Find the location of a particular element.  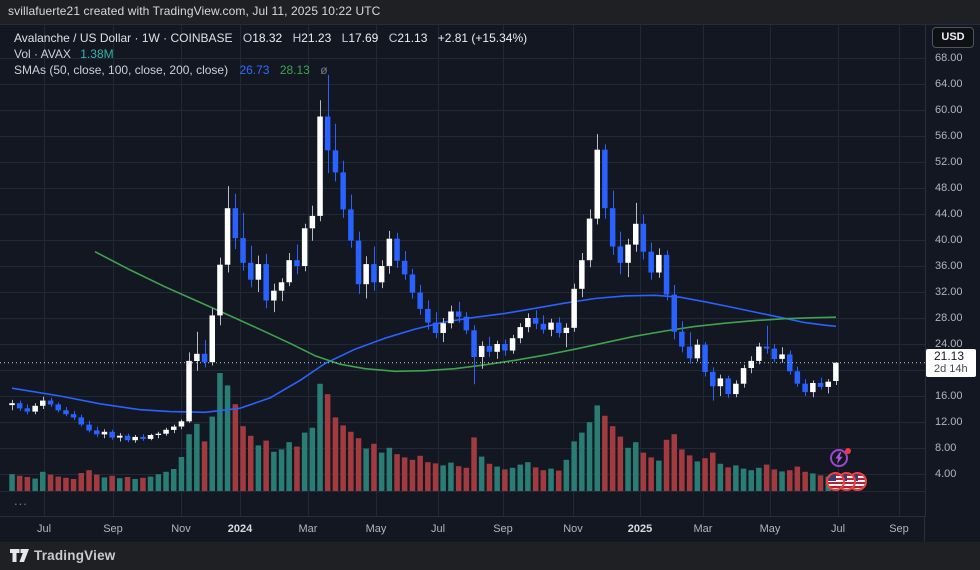

price-tick-label: 32.00 is located at coordinates (949, 292).